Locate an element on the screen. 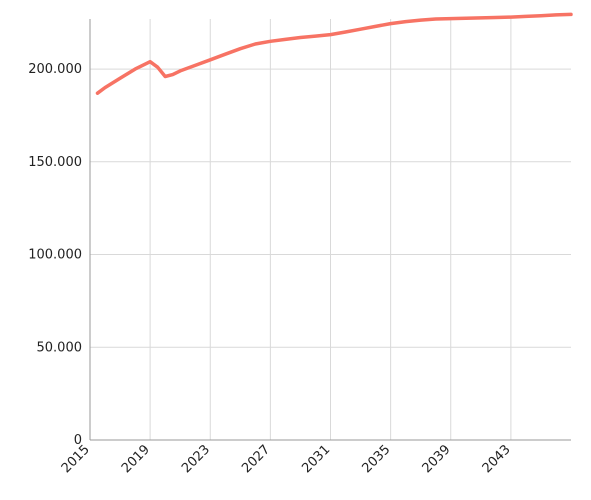 This screenshot has height=500, width=591. x-tick-label: 2019 is located at coordinates (136, 459).